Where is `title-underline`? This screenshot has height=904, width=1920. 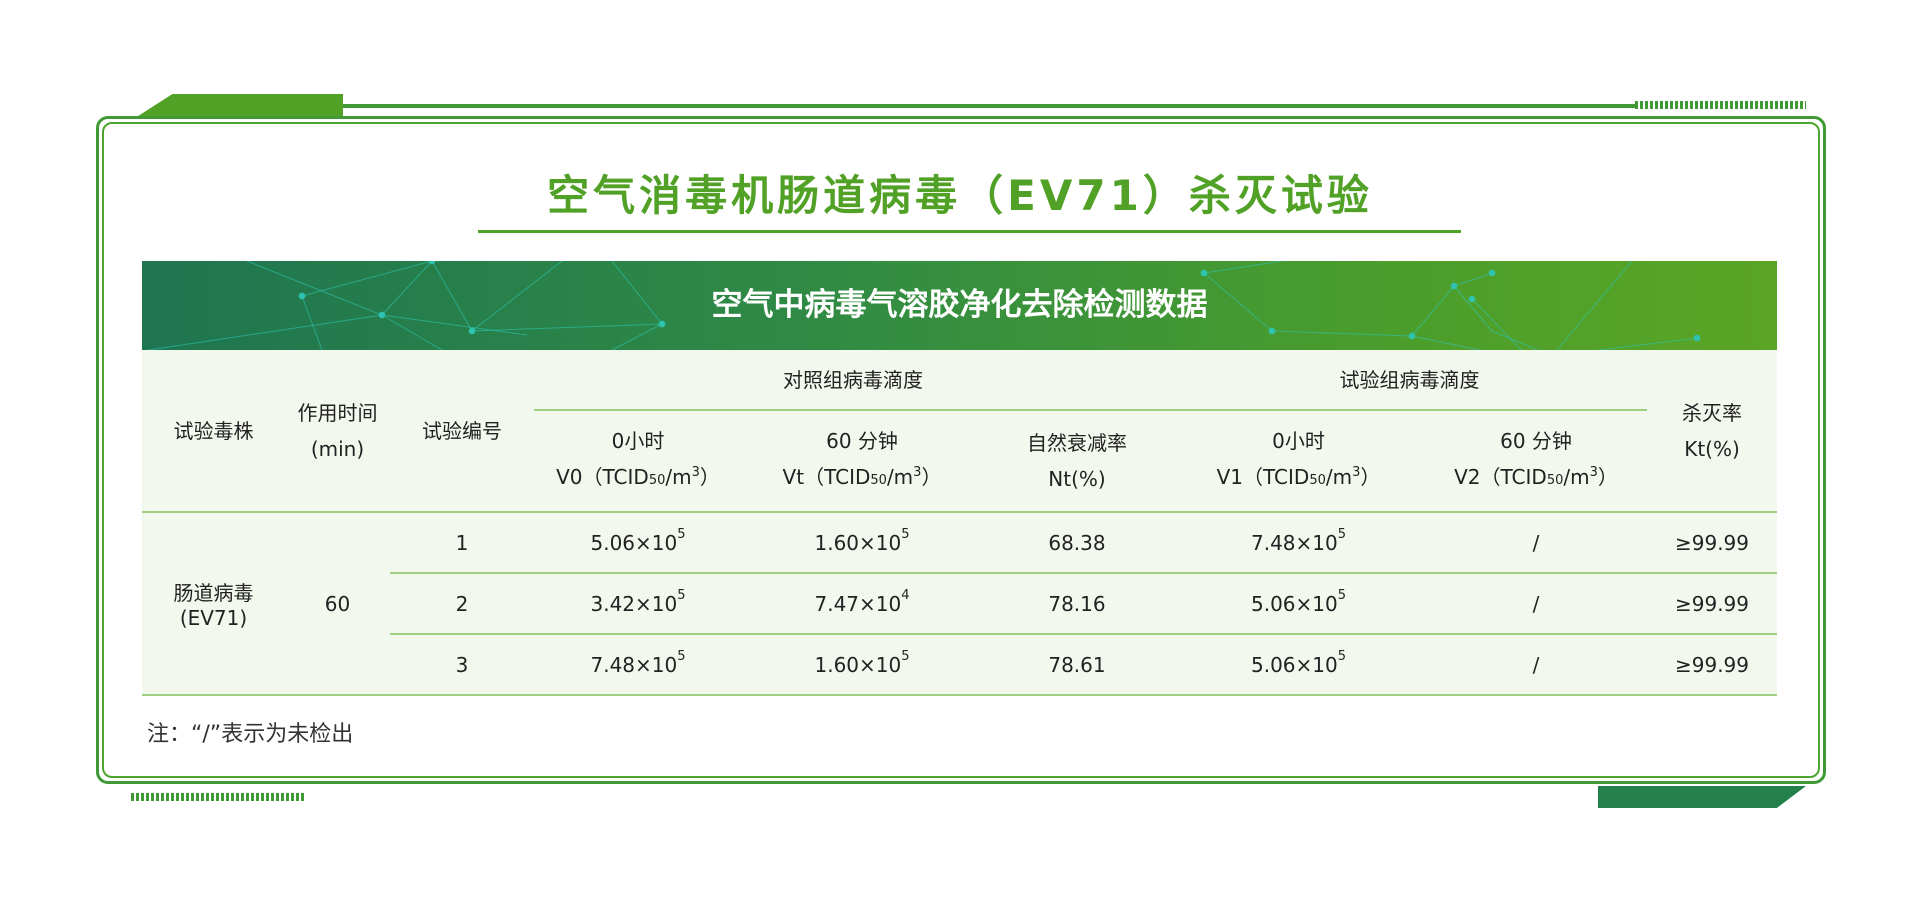
title-underline is located at coordinates (969, 231).